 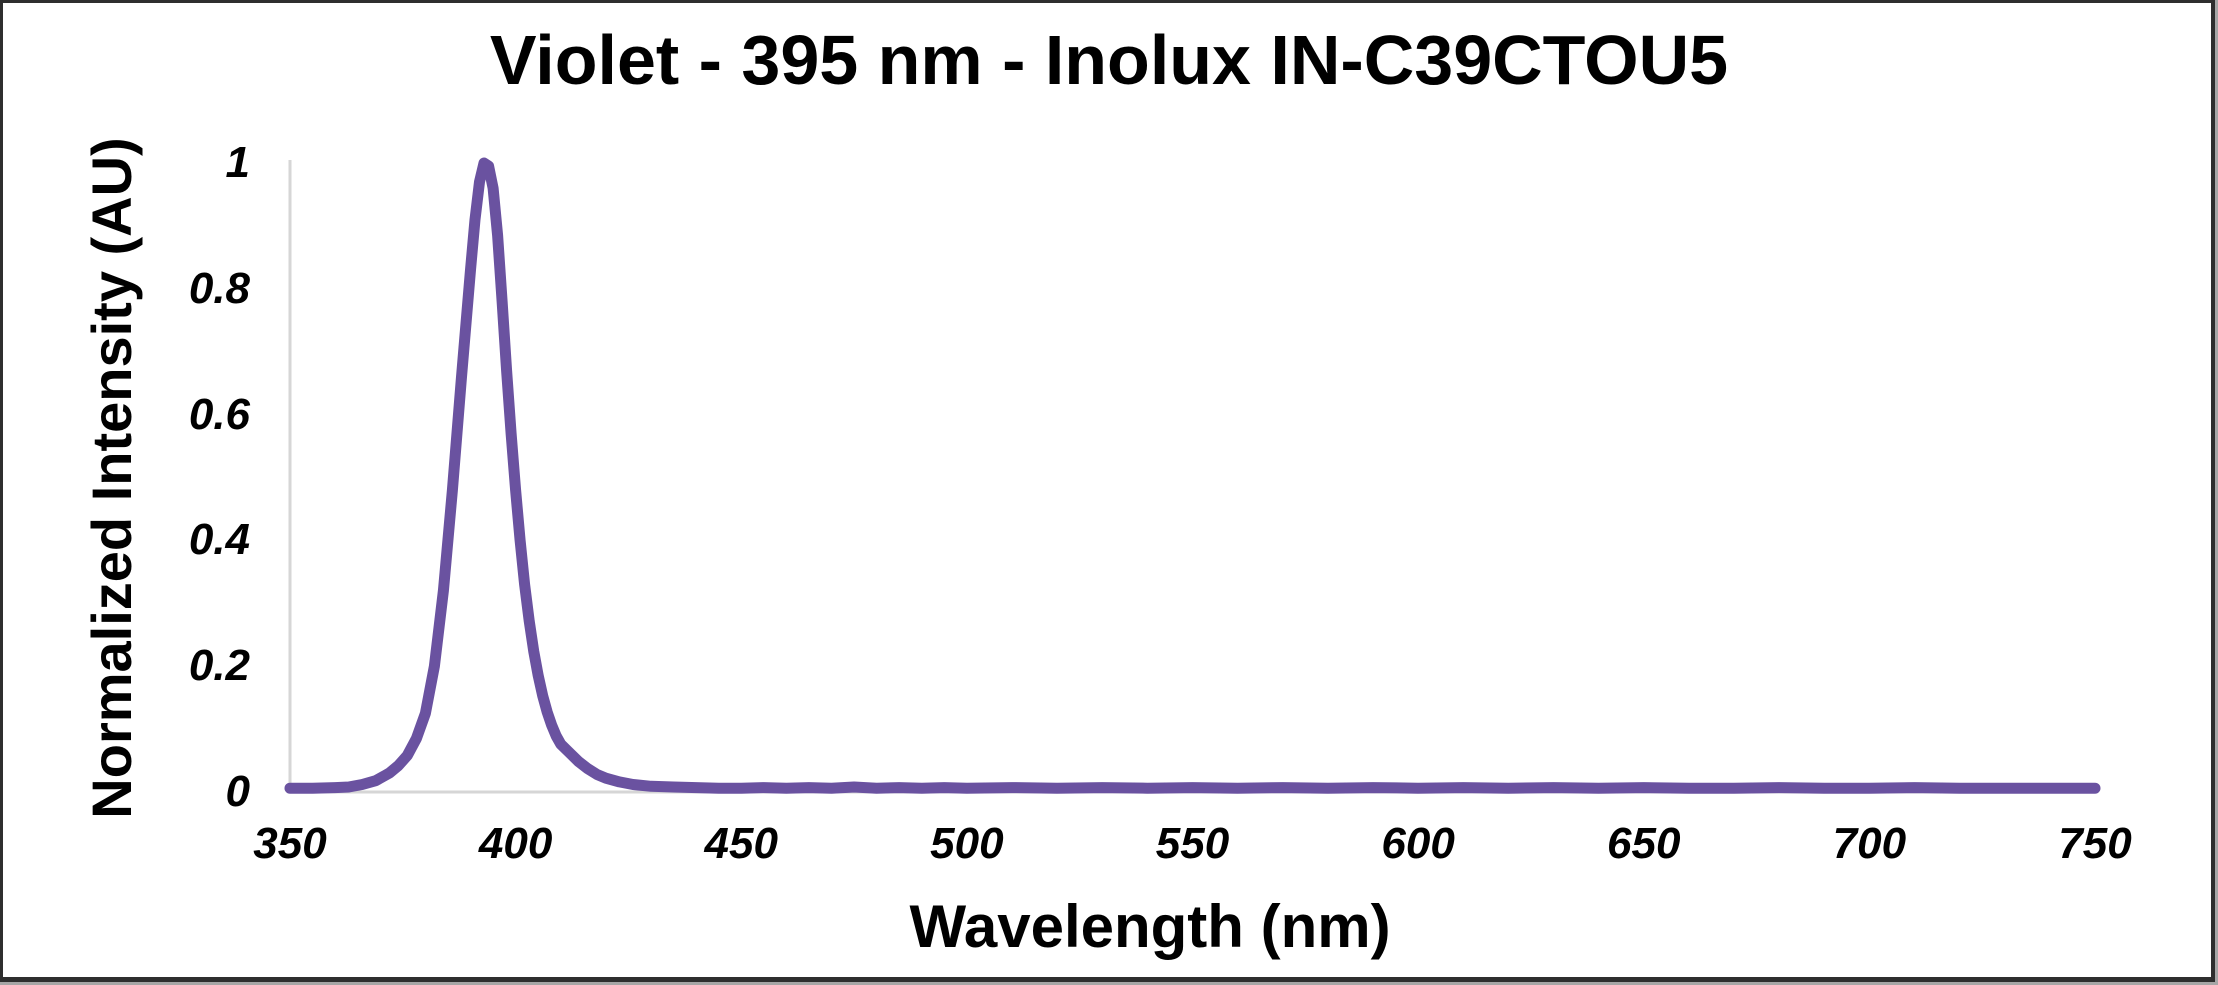 I want to click on y-tick-label: 0.8, so click(x=219, y=288).